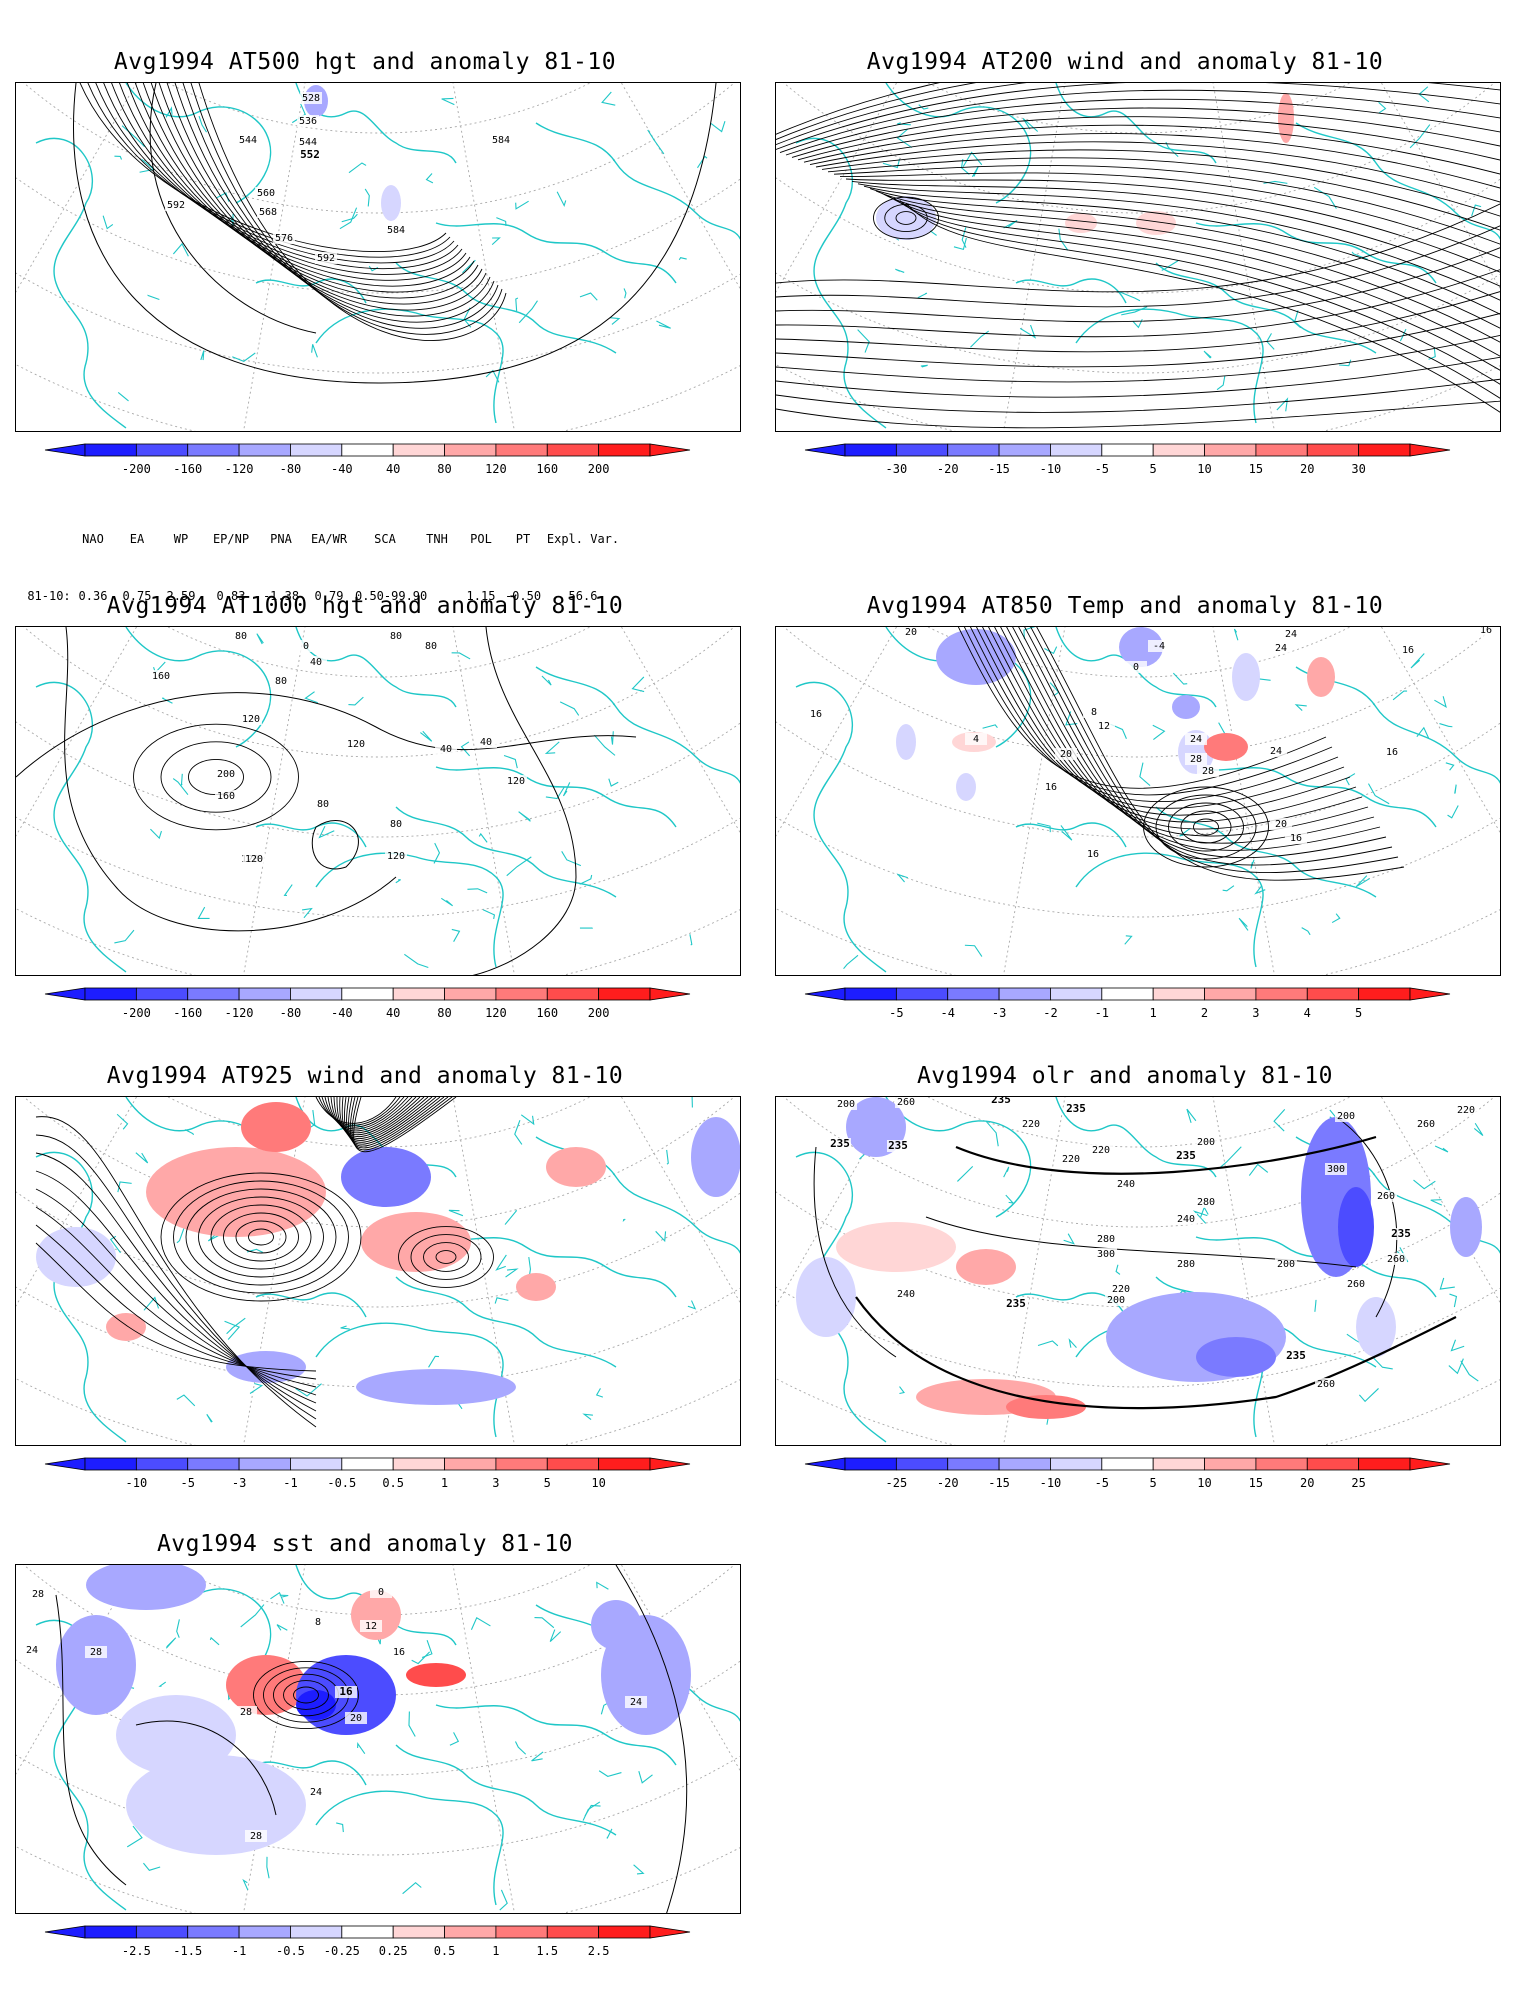  What do you see at coordinates (378, 1805) in the screenshot?
I see `graticule-line` at bounding box center [378, 1805].